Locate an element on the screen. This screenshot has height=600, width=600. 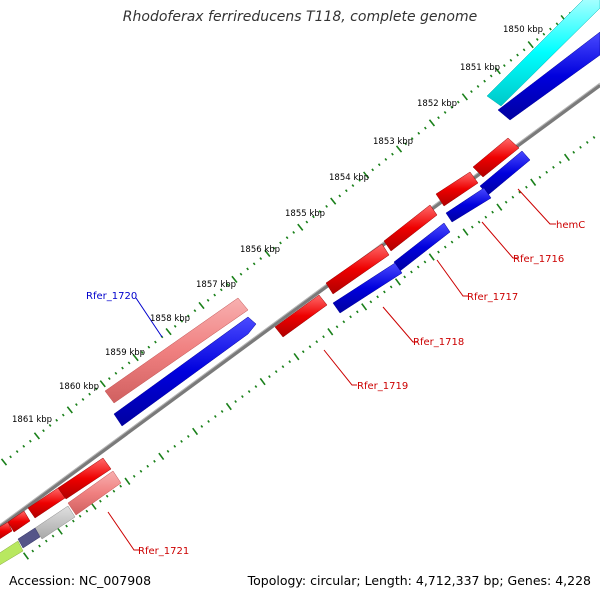
feature-rfer-1718-red is located at coordinates (357, 269).